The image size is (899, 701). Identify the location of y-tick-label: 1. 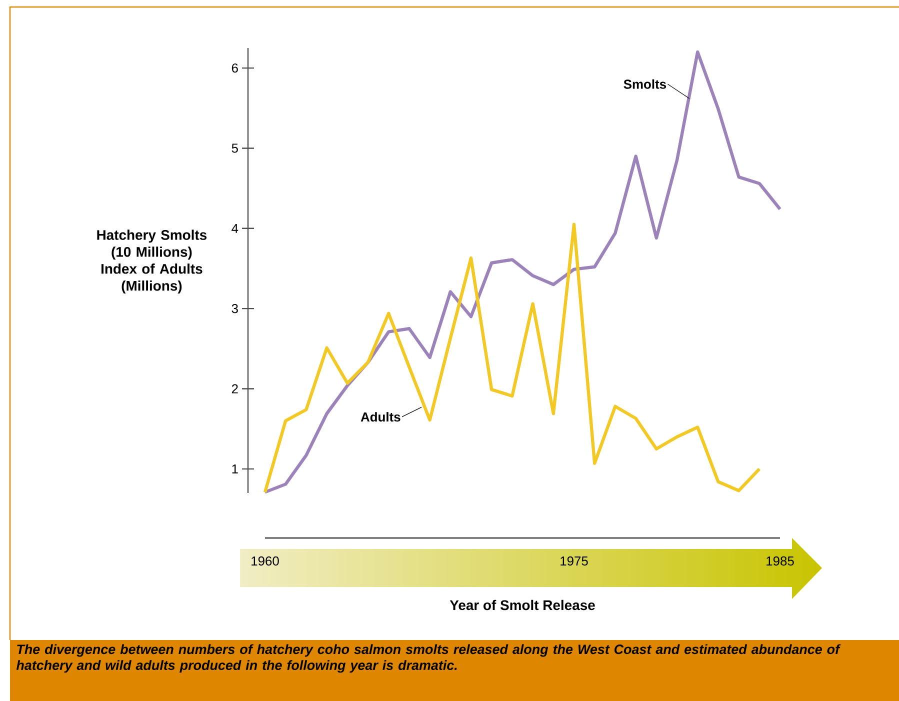
(235, 469).